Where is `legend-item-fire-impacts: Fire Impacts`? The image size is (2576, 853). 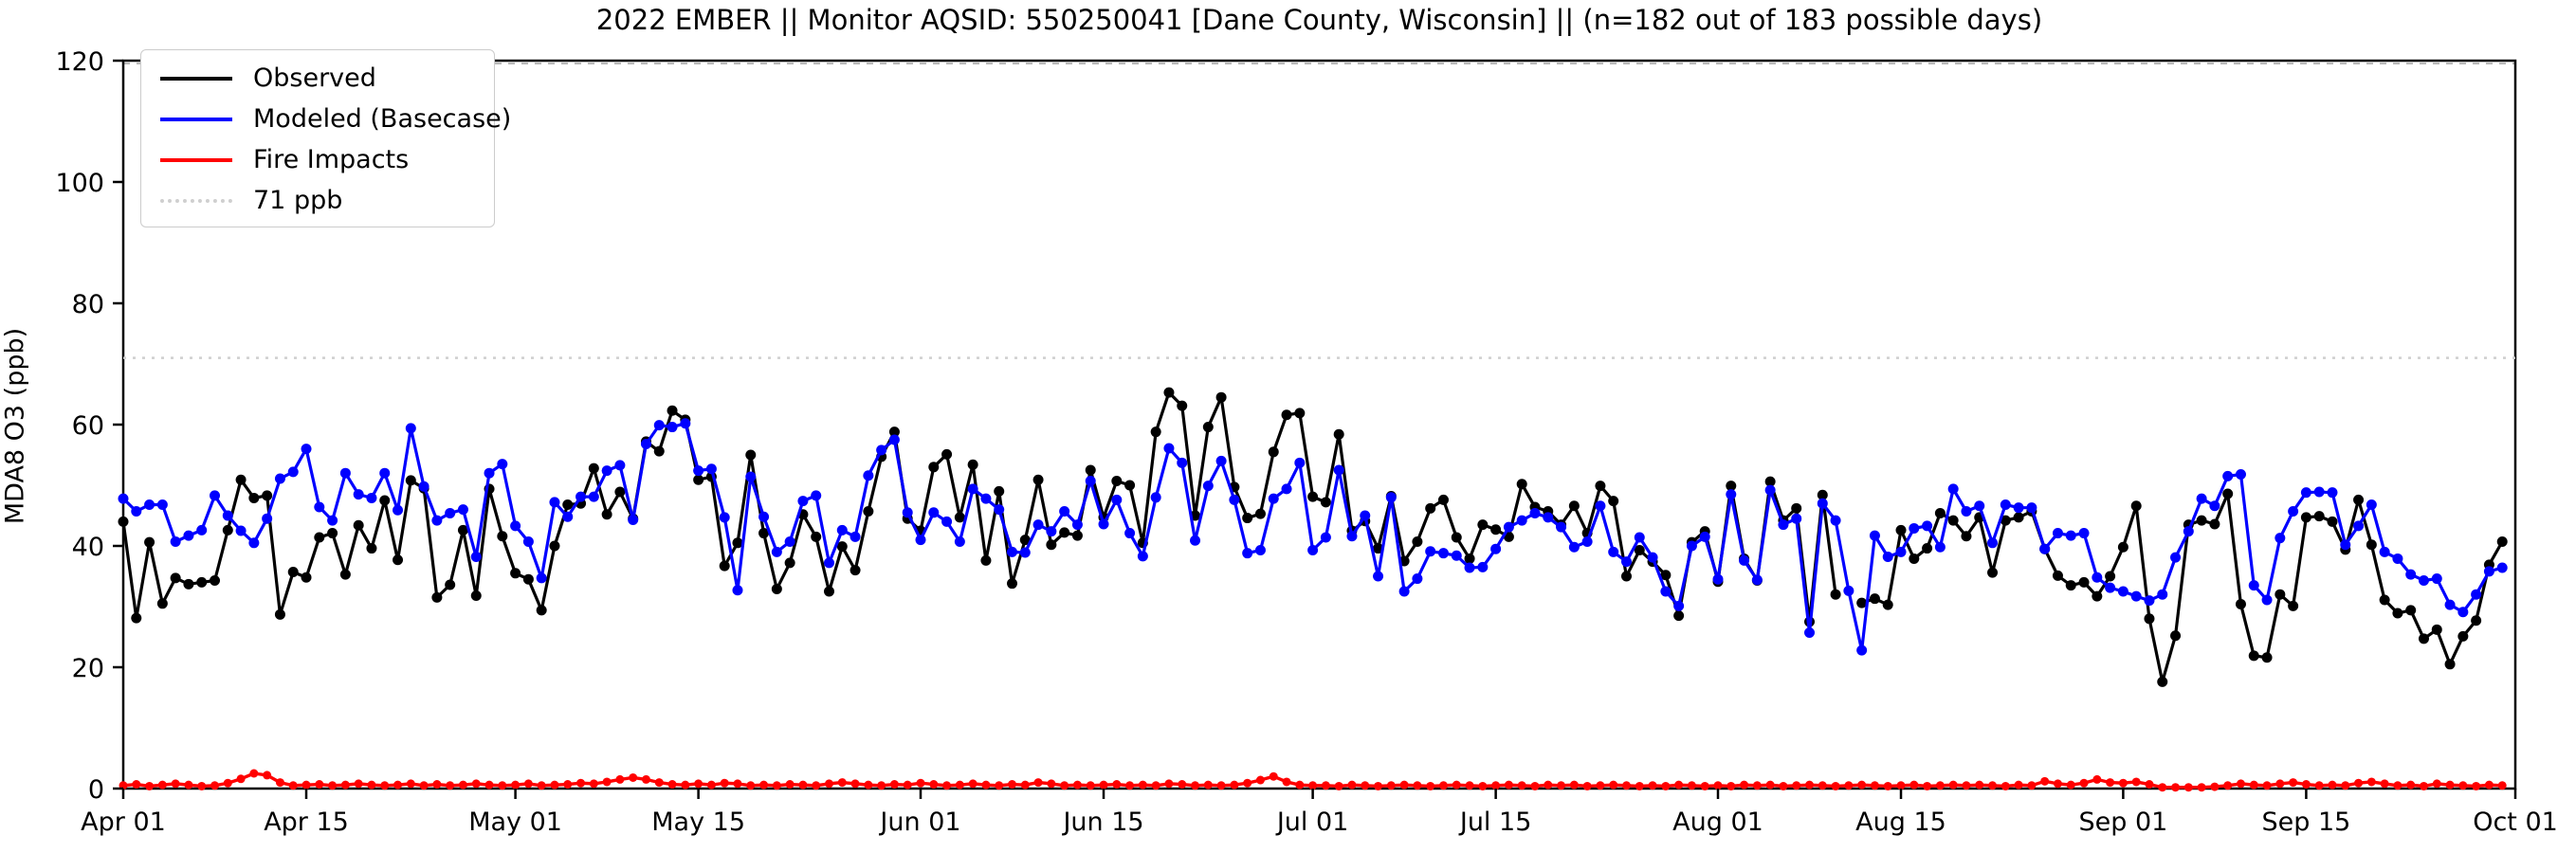 legend-item-fire-impacts: Fire Impacts is located at coordinates (327, 159).